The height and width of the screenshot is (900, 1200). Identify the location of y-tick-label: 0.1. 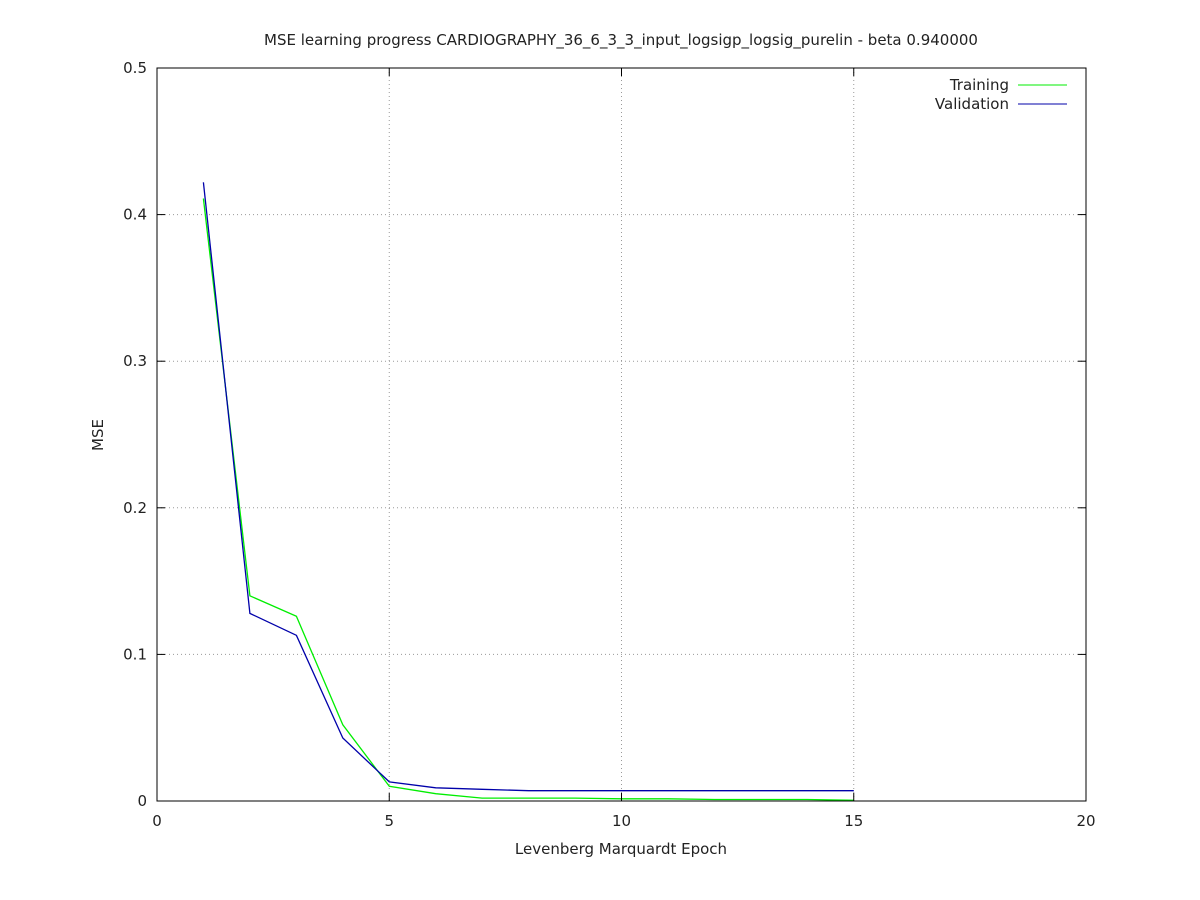
(135, 654).